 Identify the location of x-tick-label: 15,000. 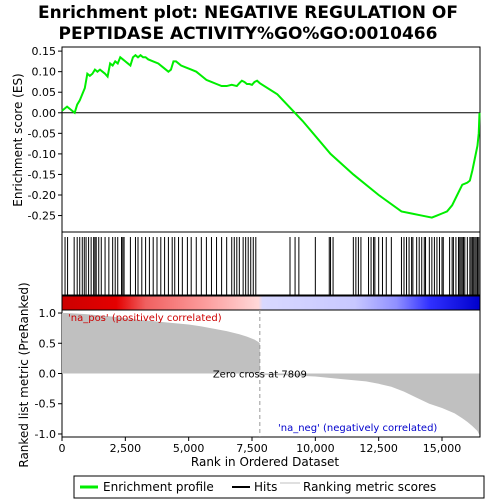
(442, 448).